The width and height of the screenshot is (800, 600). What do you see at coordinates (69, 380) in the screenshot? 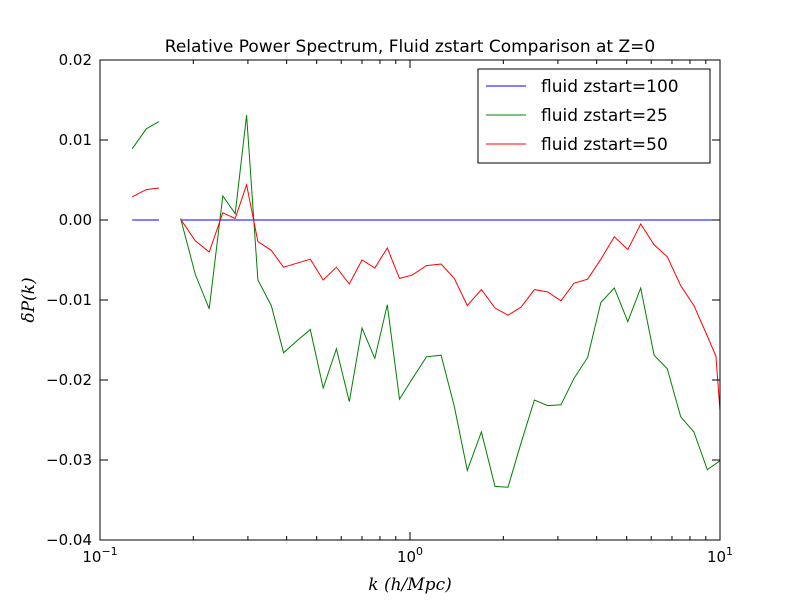
I see `y-tick-label: −0.02` at bounding box center [69, 380].